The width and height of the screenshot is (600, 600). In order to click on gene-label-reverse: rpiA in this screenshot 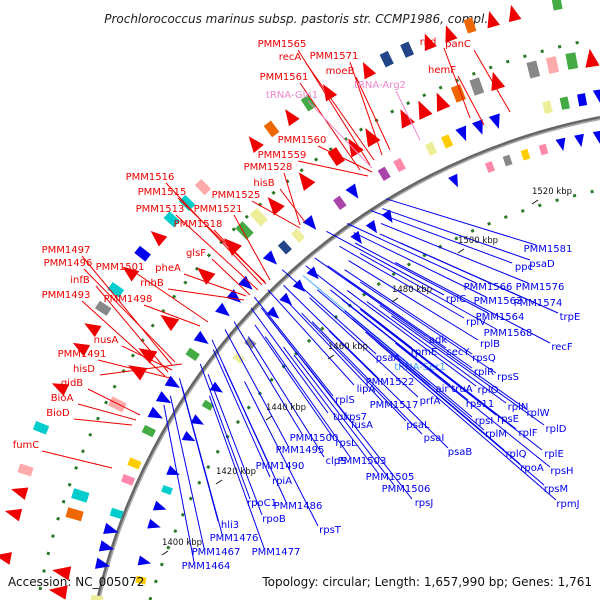, I will do `click(282, 481)`.